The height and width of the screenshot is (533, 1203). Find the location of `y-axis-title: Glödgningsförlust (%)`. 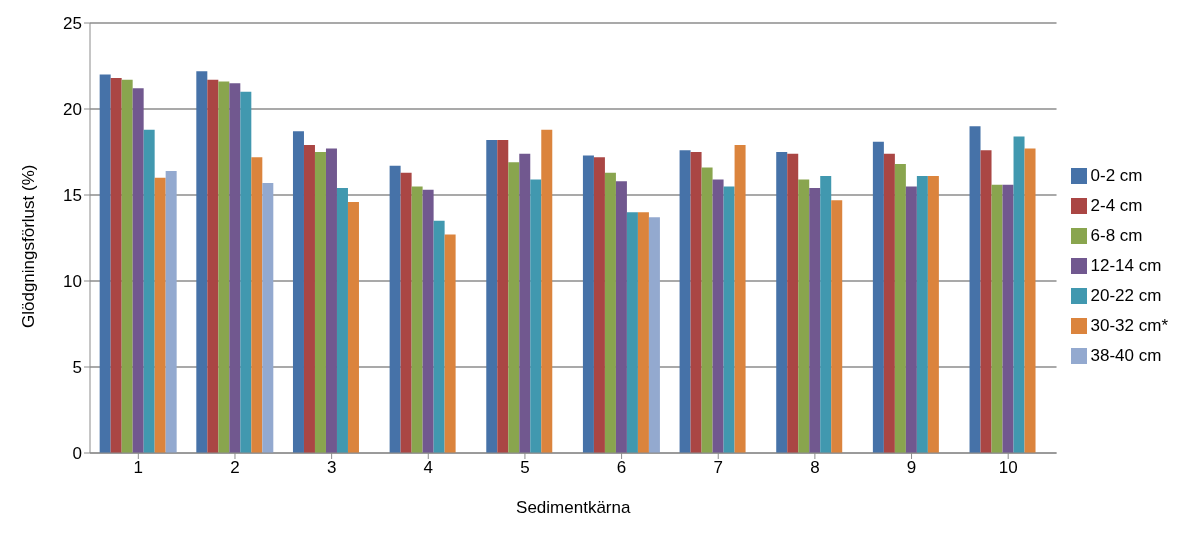

y-axis-title: Glödgningsförlust (%) is located at coordinates (29, 246).